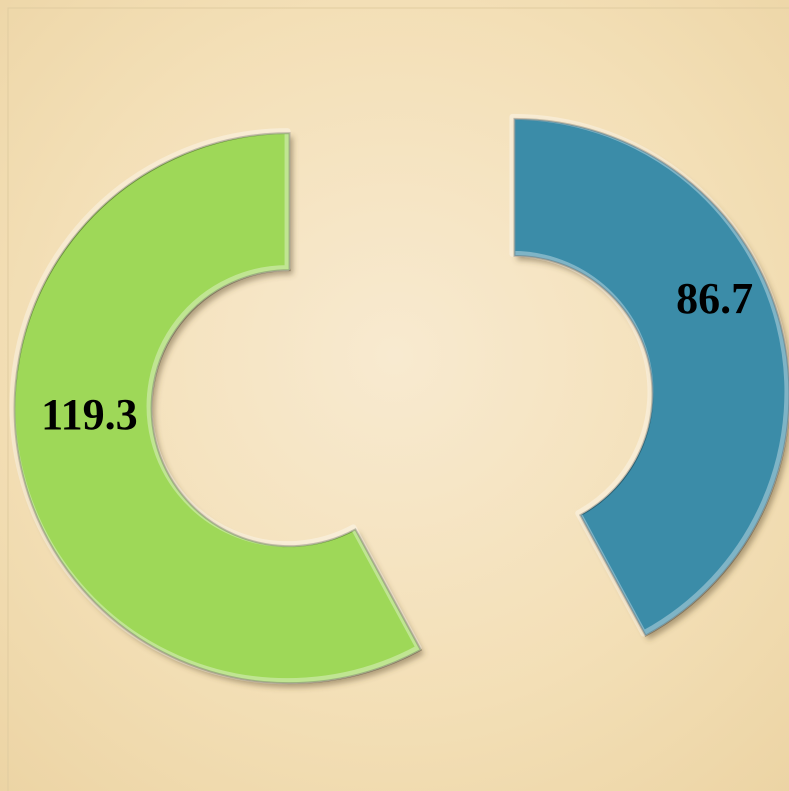  What do you see at coordinates (714, 298) in the screenshot?
I see `data-label: 86.7` at bounding box center [714, 298].